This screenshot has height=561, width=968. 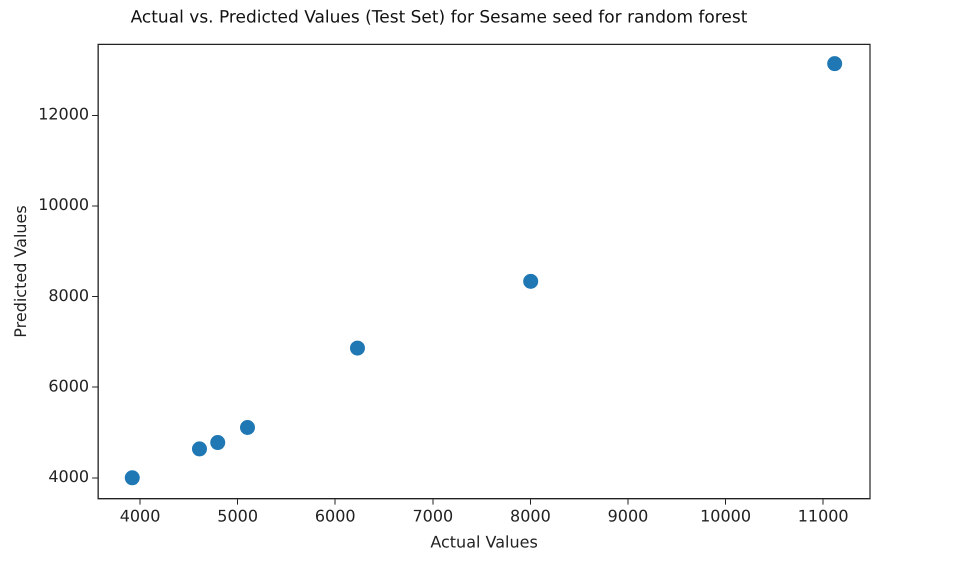 What do you see at coordinates (484, 542) in the screenshot?
I see `x-axis-title: Actual Values` at bounding box center [484, 542].